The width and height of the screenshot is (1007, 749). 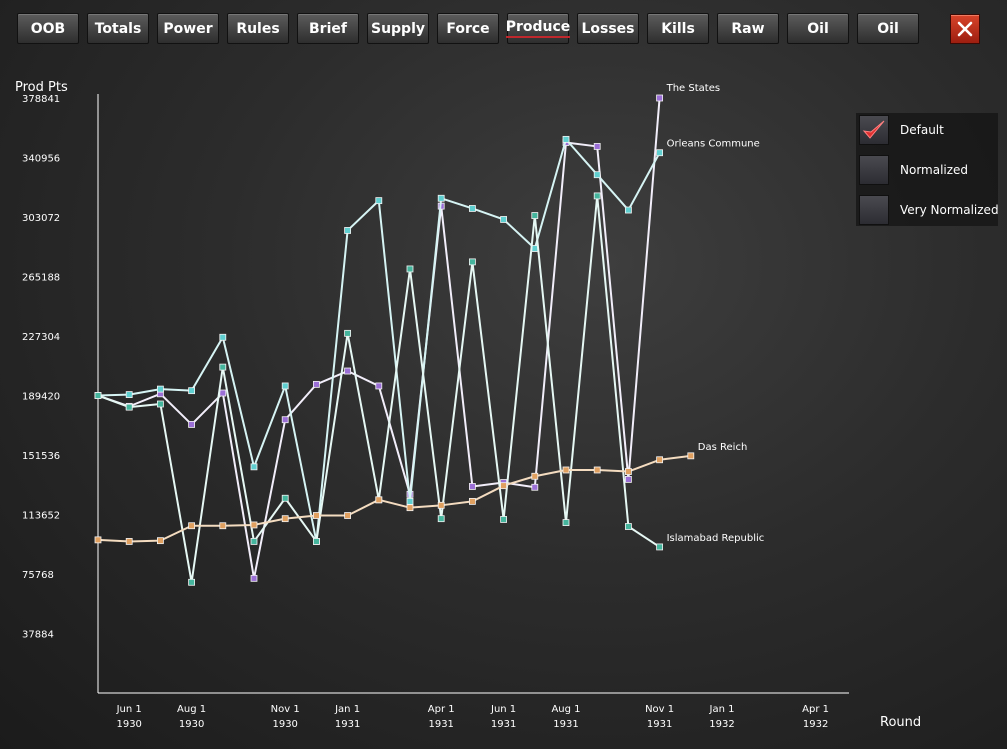 I want to click on tab-kills: Kills, so click(x=678, y=28).